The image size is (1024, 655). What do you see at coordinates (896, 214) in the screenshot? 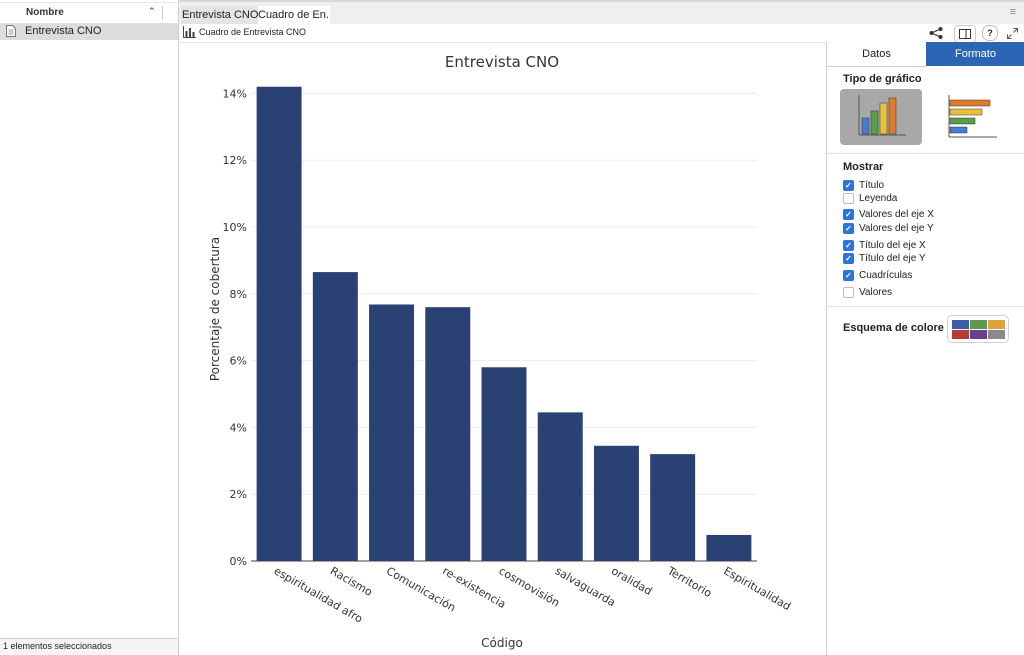
I see `option-label: Valores del eje X` at bounding box center [896, 214].